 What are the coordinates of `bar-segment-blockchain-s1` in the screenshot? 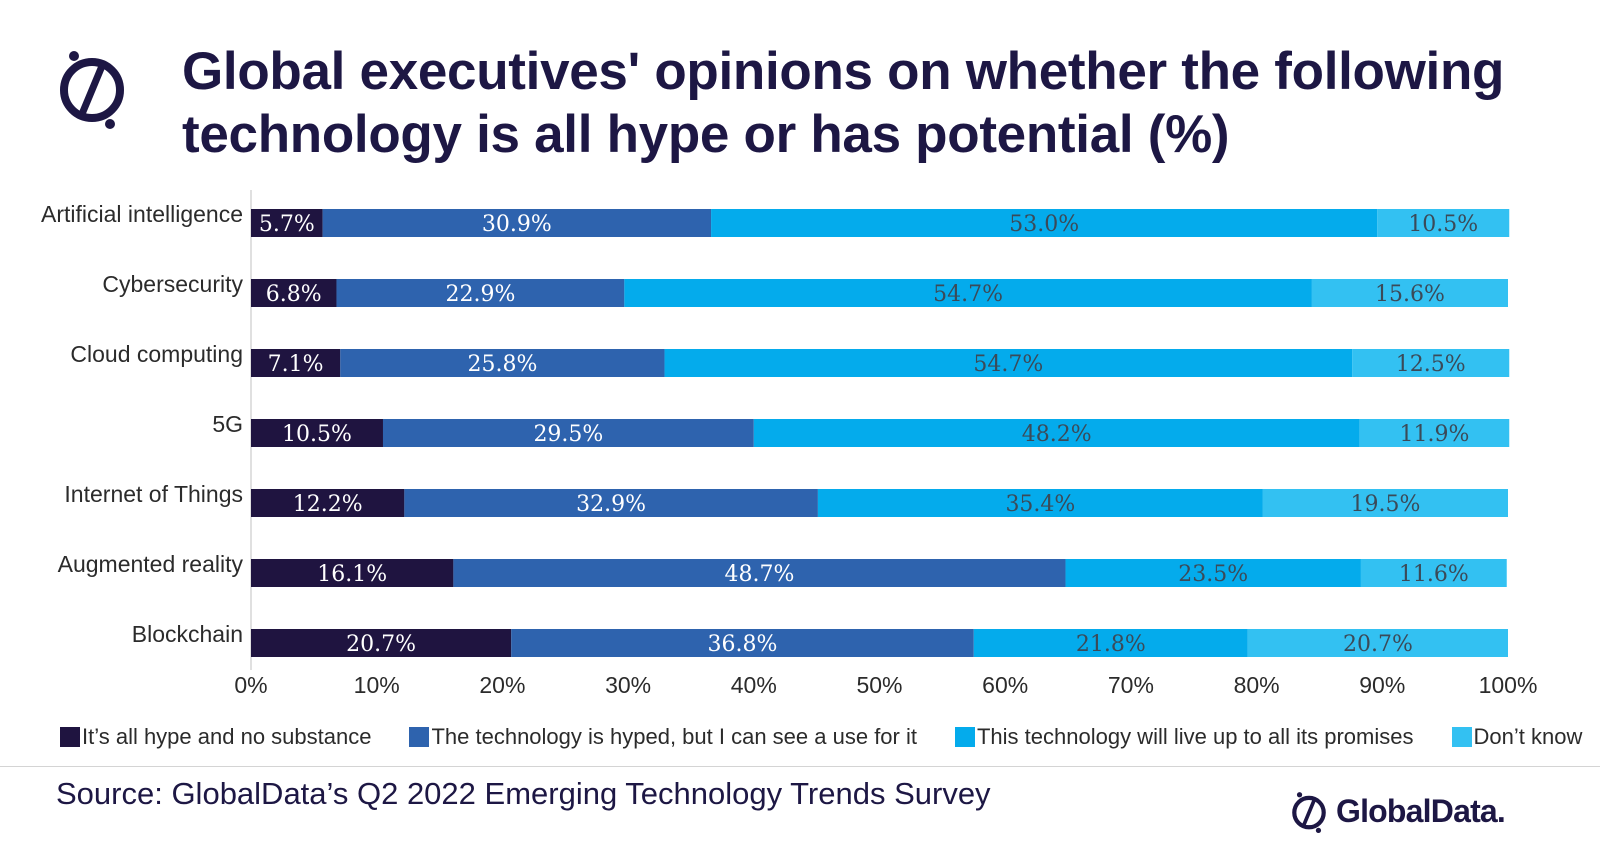 It's located at (381, 643).